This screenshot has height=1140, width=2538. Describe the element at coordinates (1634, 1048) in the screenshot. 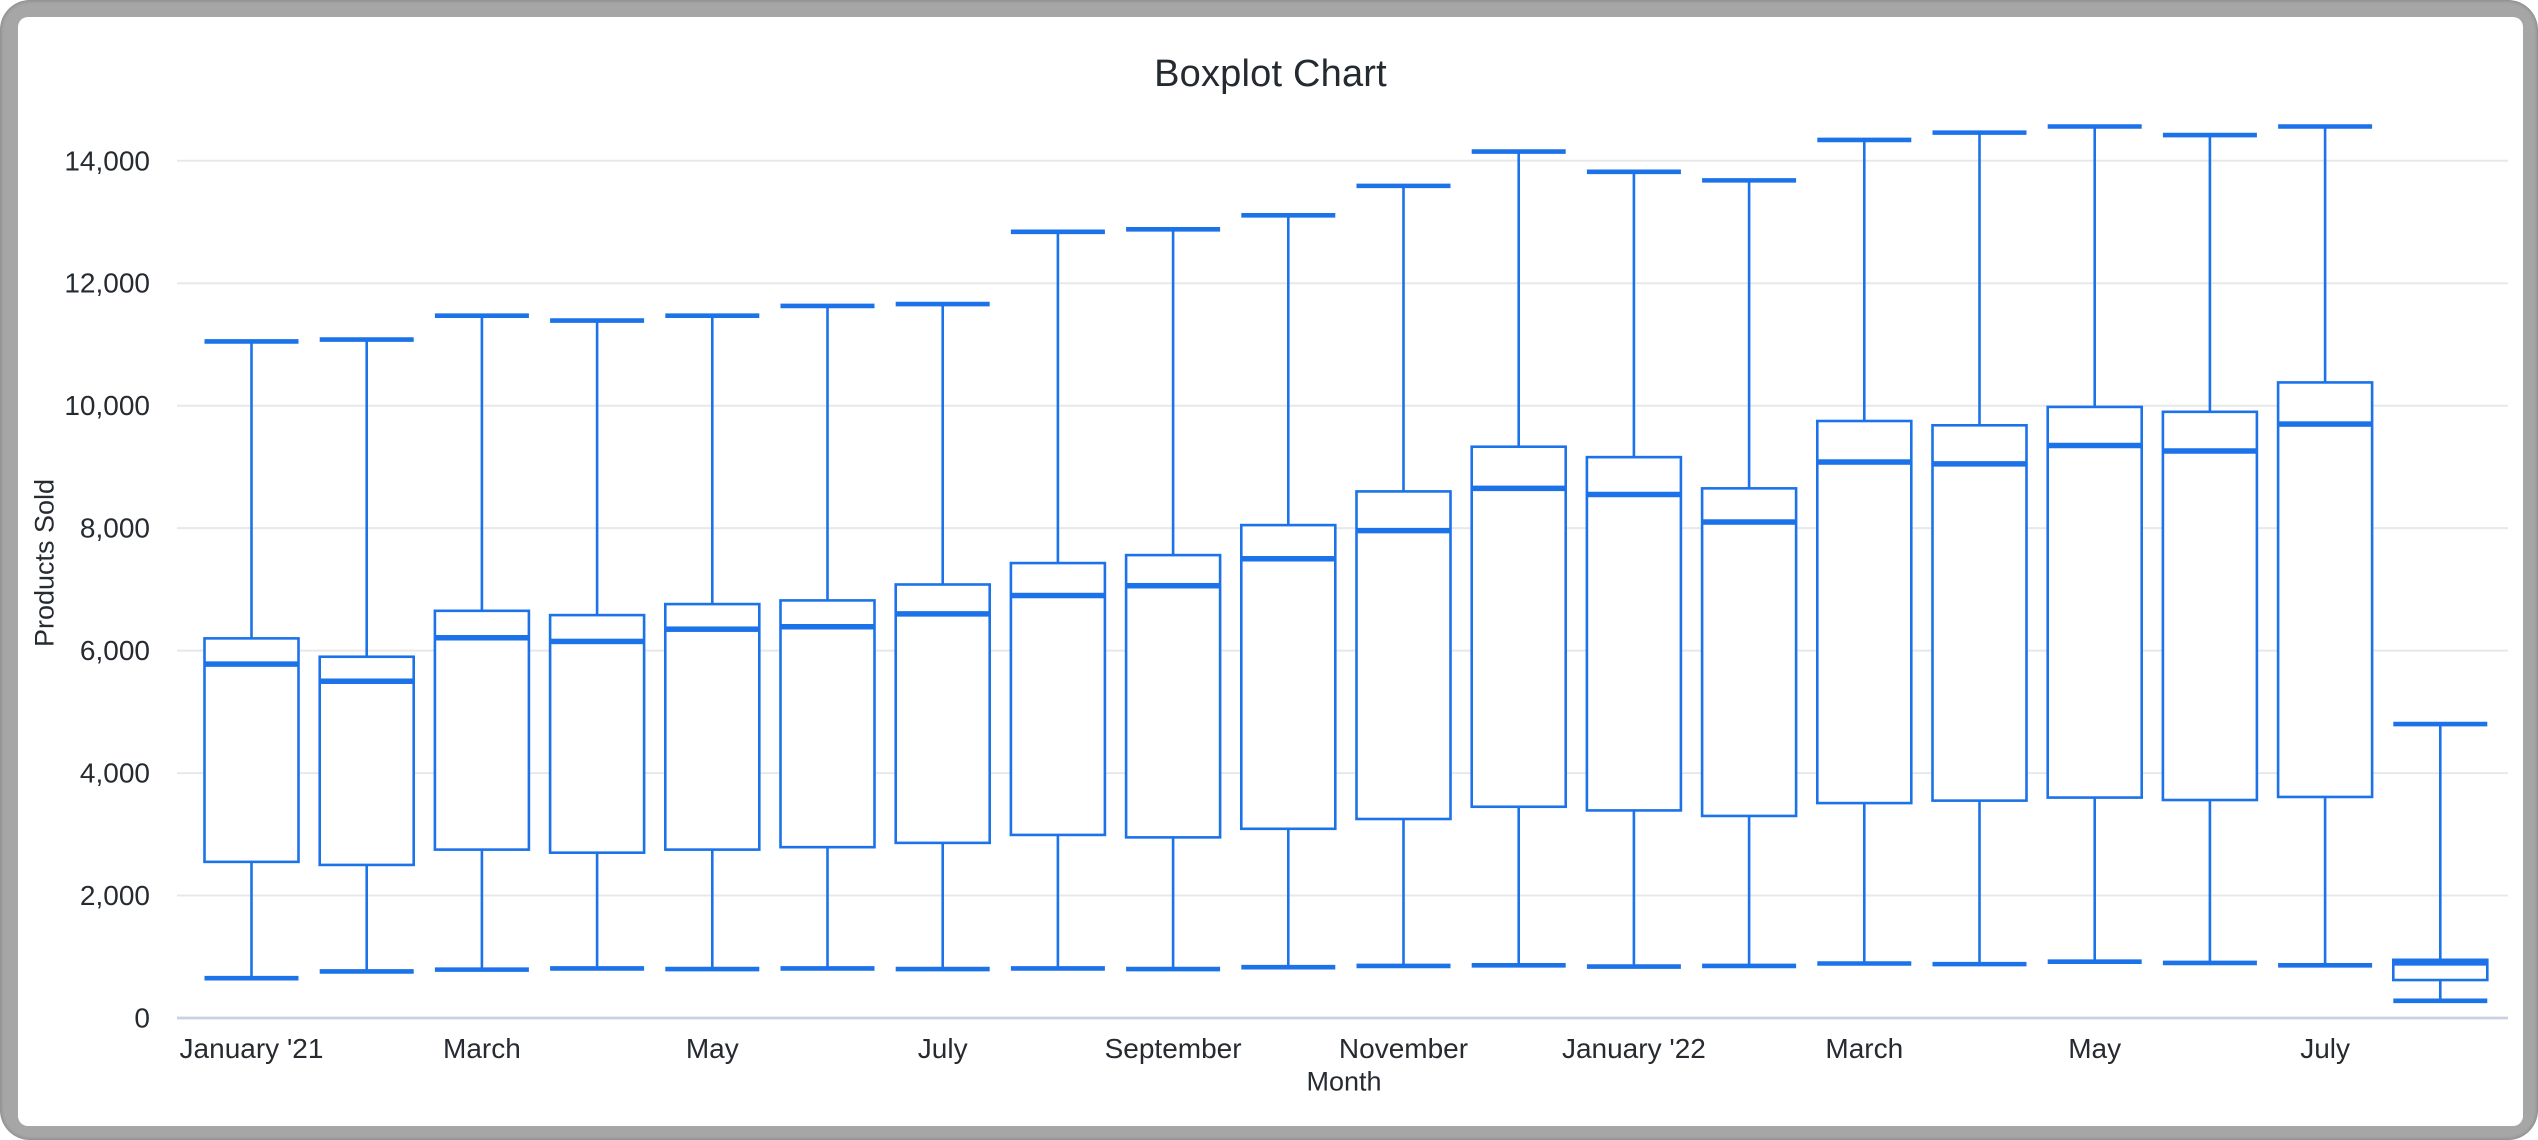

I see `x-axis-tick-label: January '22` at that location.